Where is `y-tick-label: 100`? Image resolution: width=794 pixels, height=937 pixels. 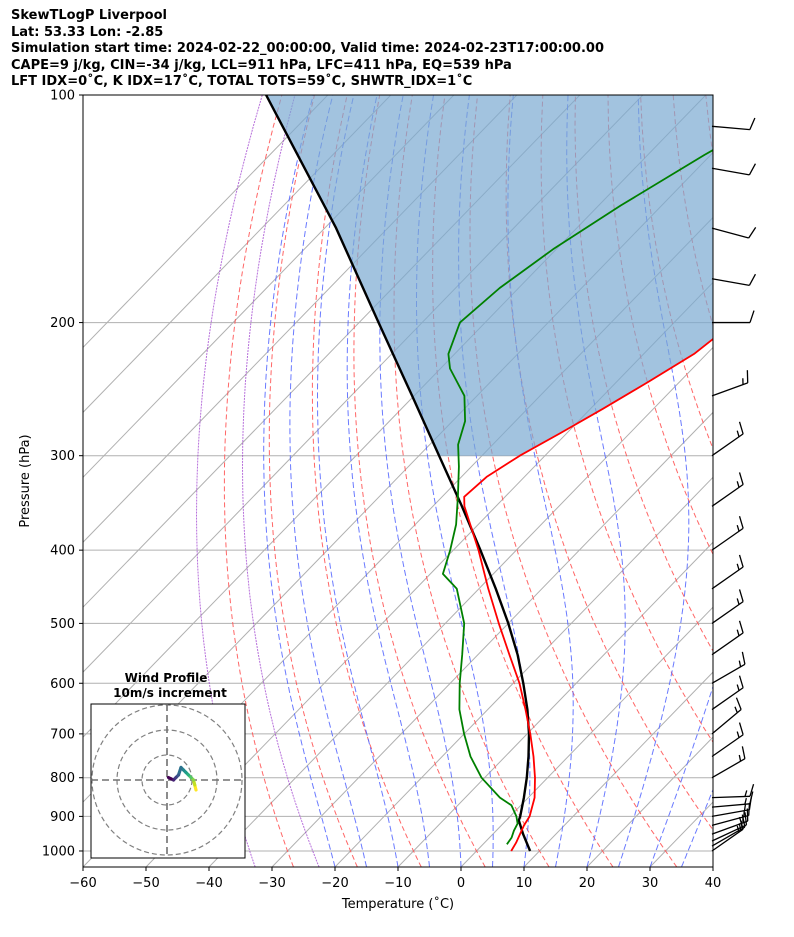
y-tick-label: 100 is located at coordinates (62, 96).